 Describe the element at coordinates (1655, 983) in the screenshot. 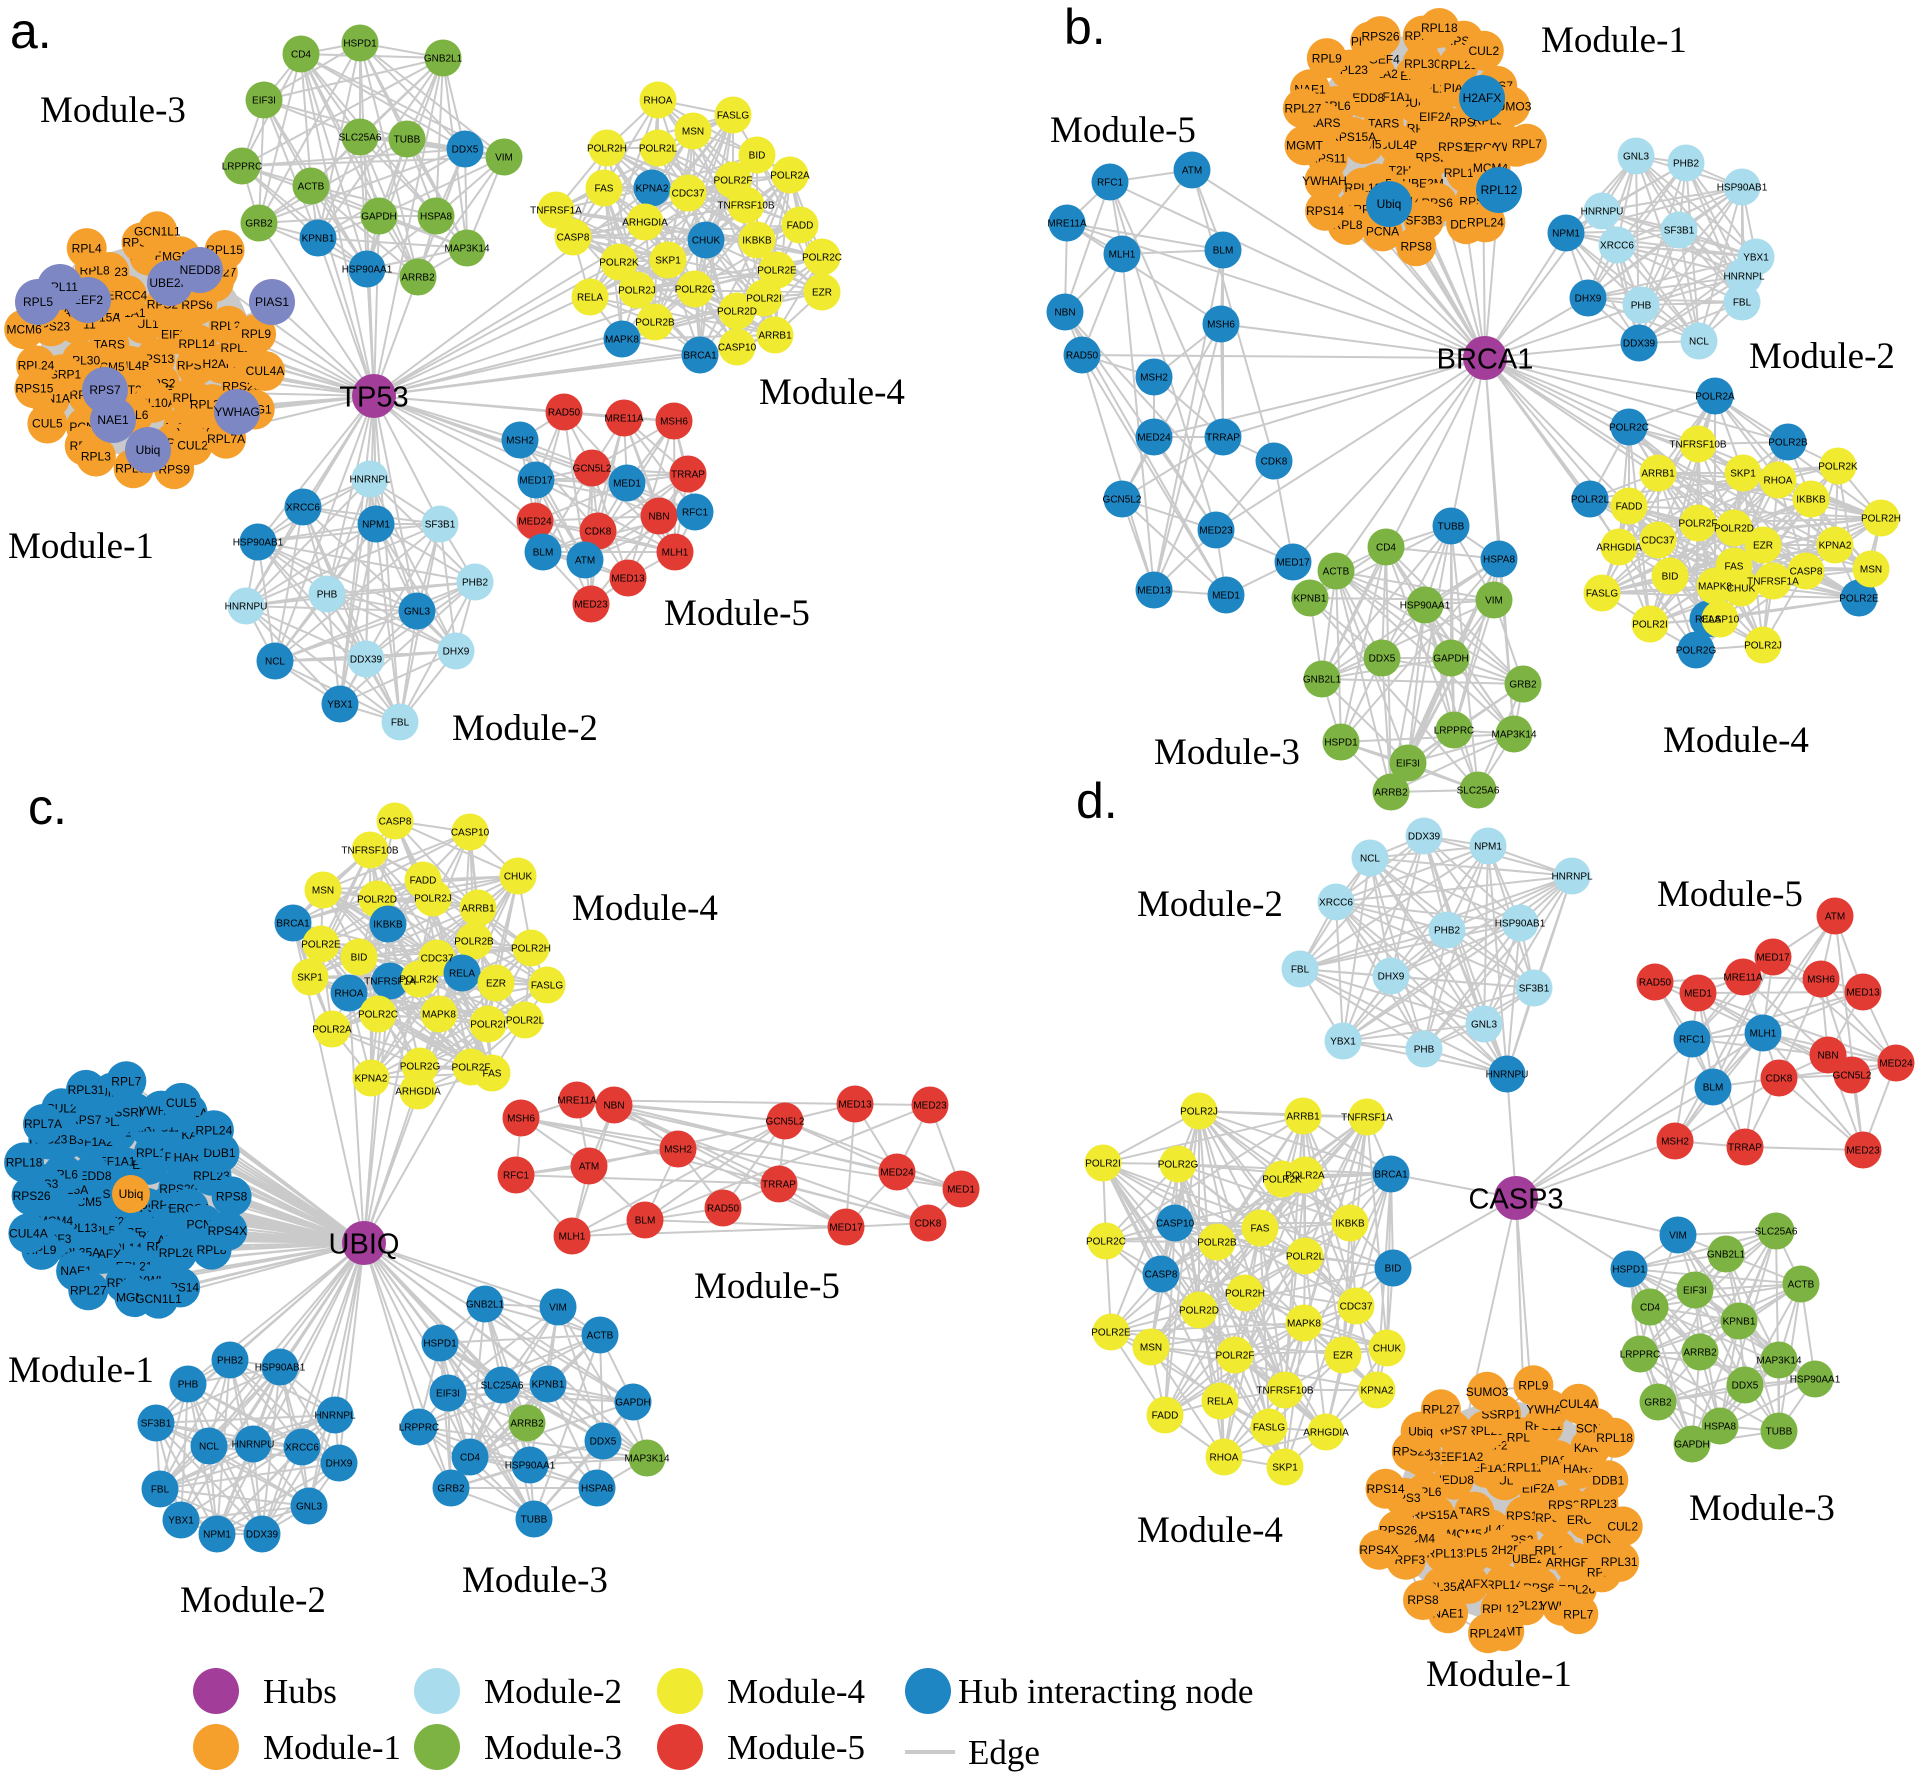

I see `svg-text: RAD50` at that location.